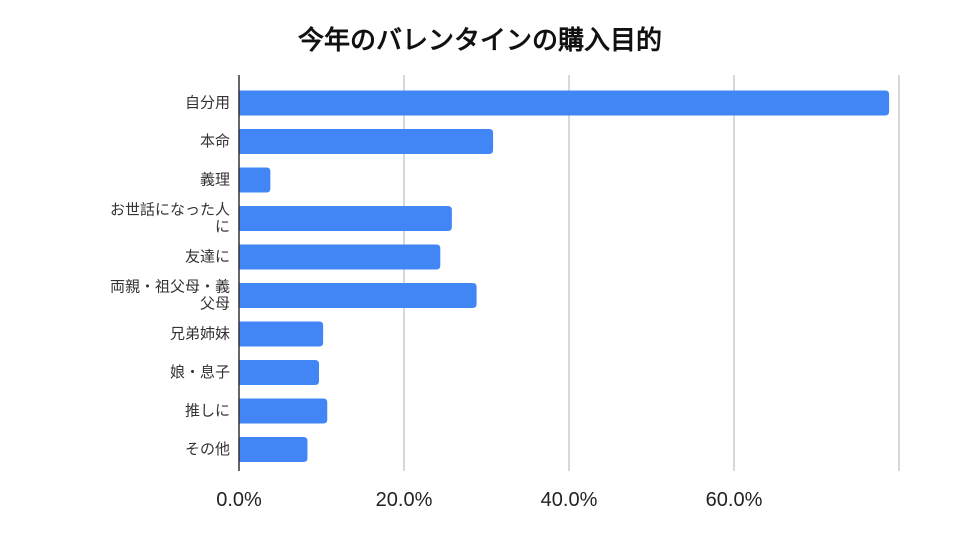 This screenshot has width=960, height=540. What do you see at coordinates (215, 304) in the screenshot?
I see `category-label: 父母` at bounding box center [215, 304].